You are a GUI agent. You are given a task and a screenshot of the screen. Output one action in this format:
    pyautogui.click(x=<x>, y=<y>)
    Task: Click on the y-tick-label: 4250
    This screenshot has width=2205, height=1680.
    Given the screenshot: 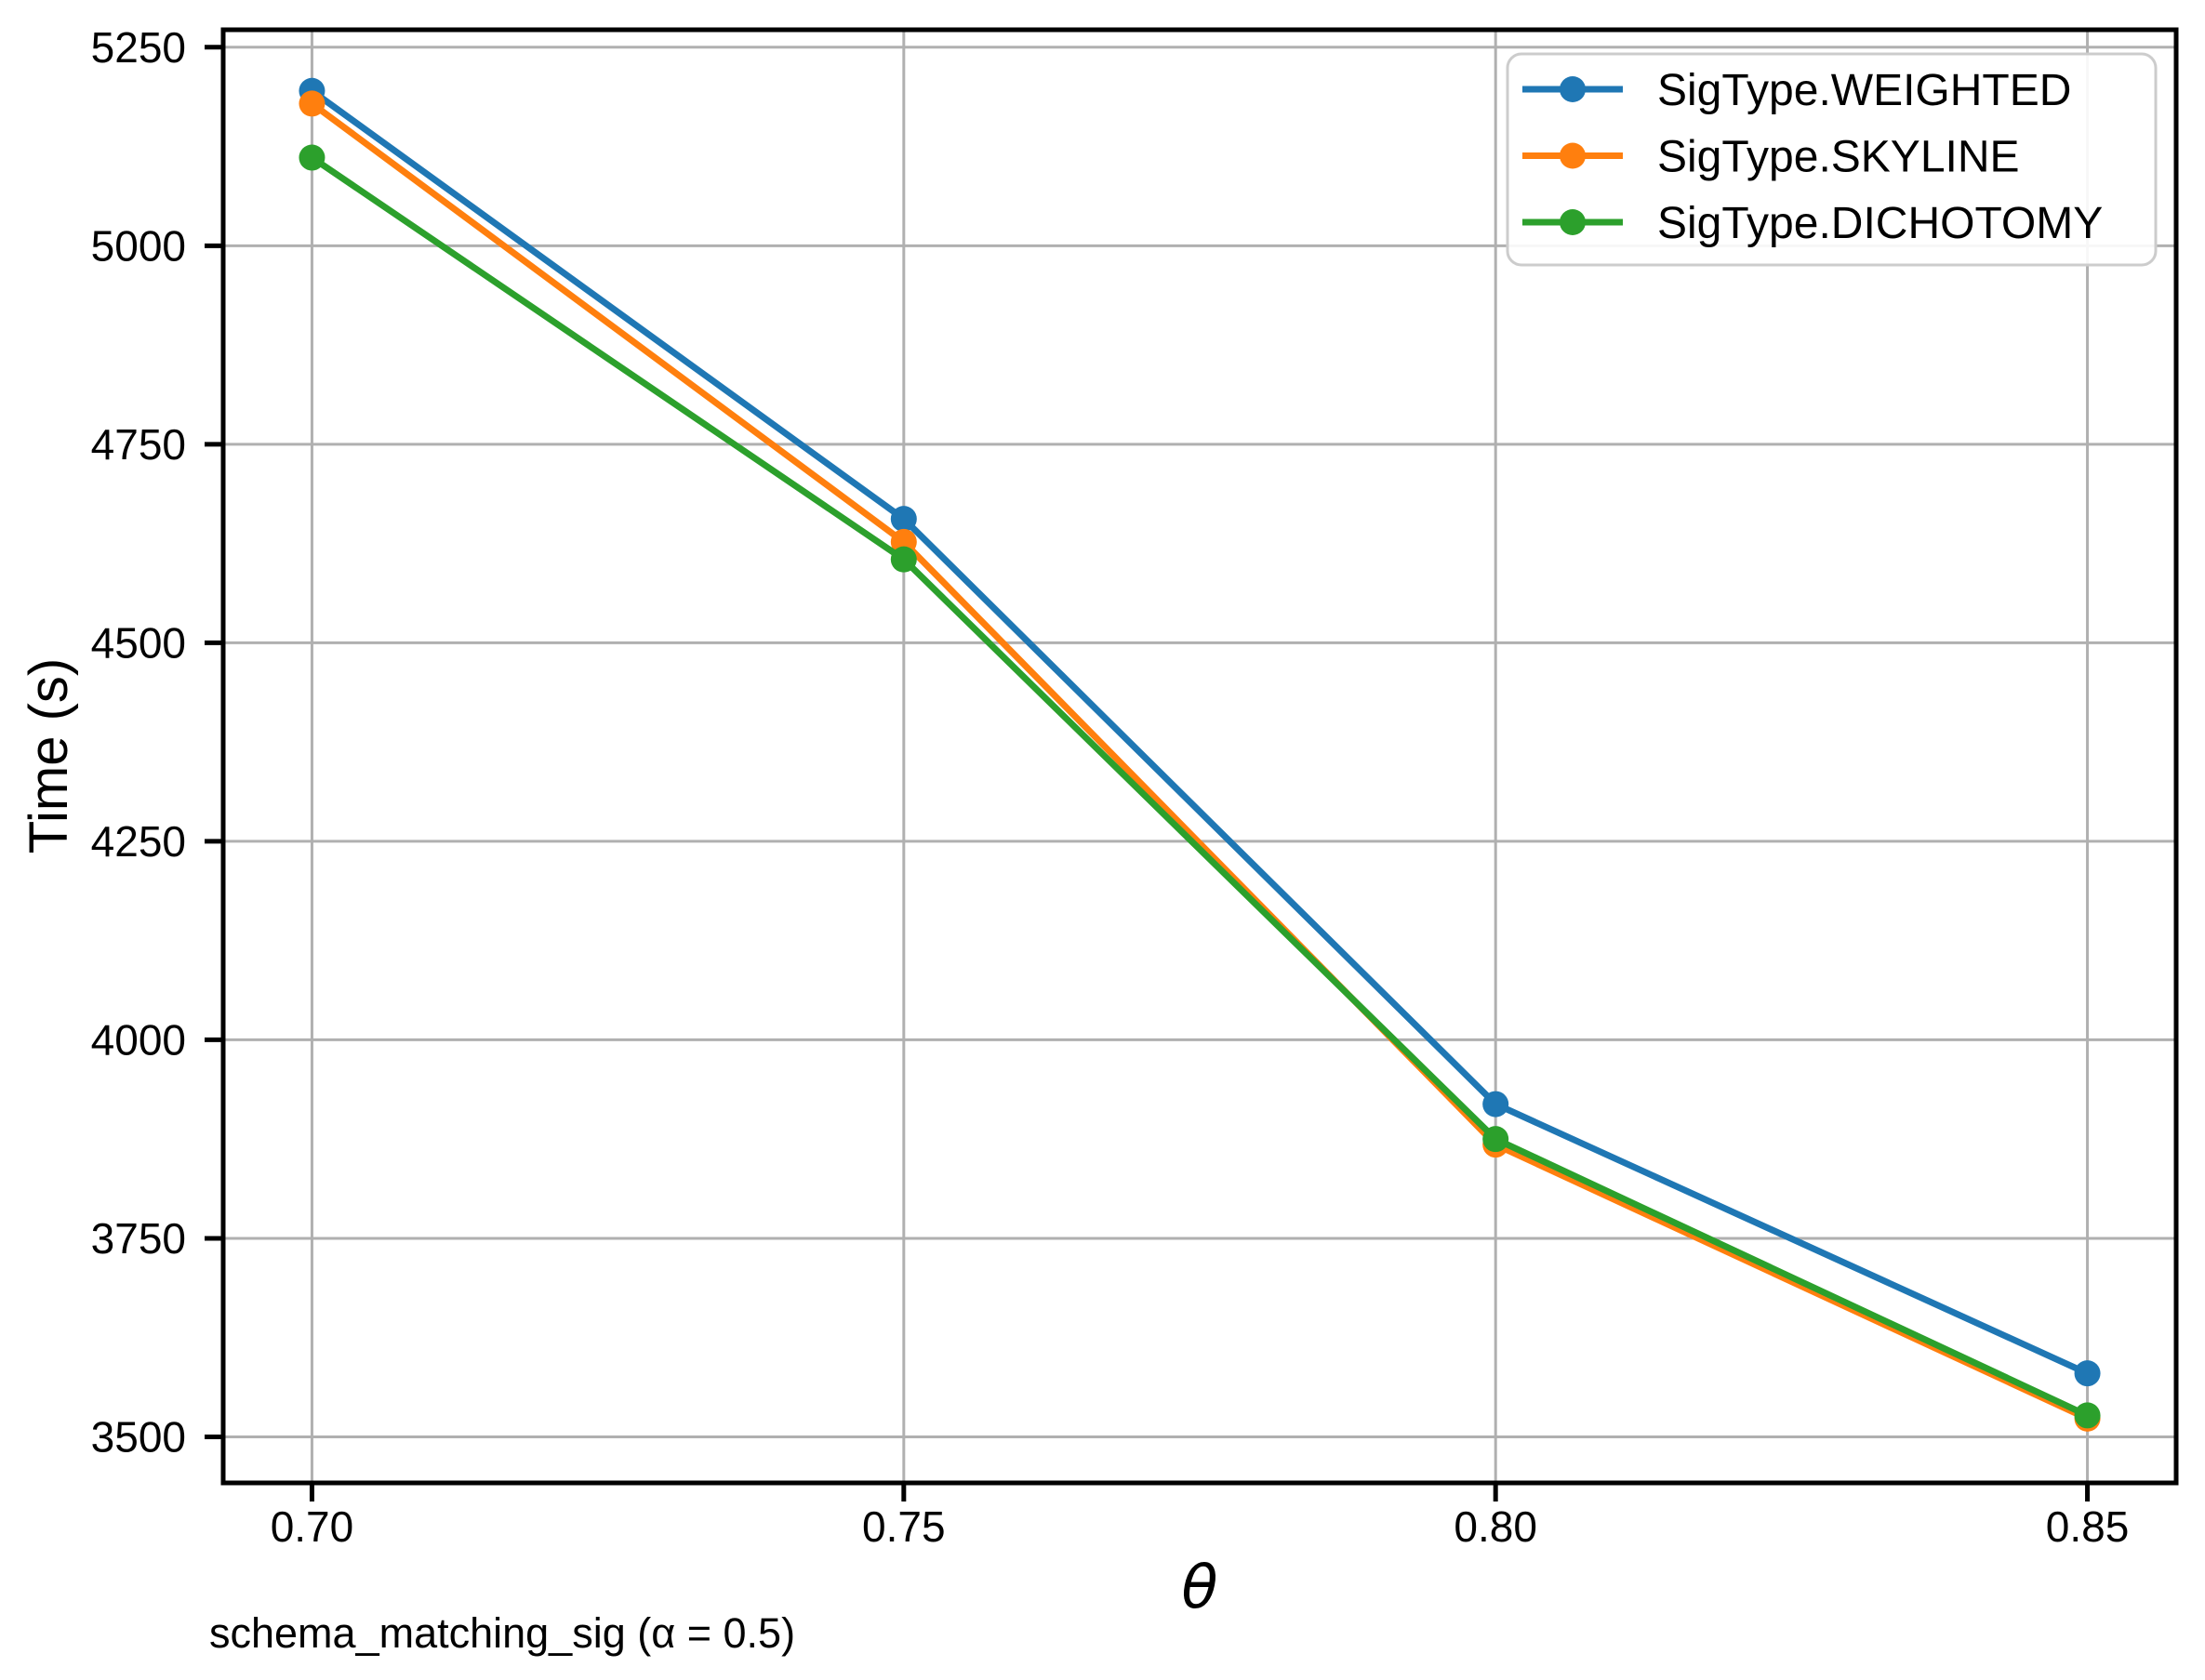 What is the action you would take?
    pyautogui.click(x=138, y=841)
    